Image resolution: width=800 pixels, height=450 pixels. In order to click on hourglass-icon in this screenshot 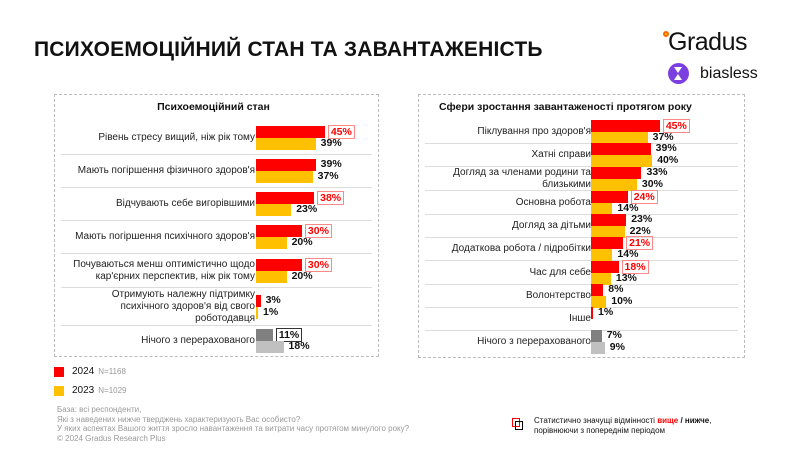, I will do `click(678, 73)`.